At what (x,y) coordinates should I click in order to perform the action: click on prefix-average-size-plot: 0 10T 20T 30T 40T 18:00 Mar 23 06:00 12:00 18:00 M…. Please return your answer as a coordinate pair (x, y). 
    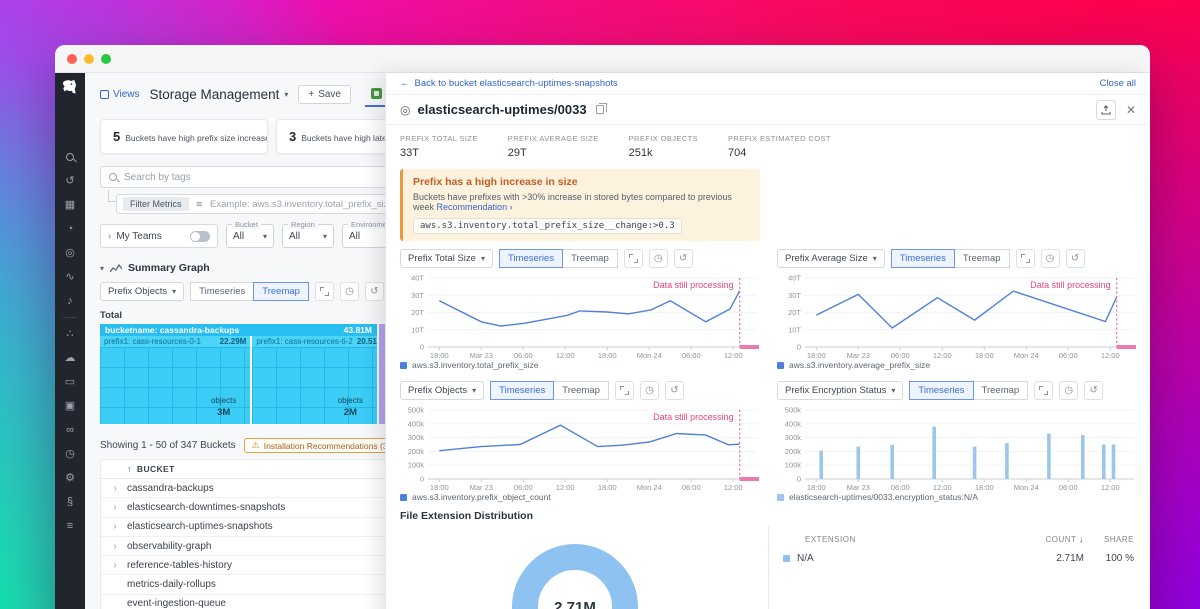
    Looking at the image, I should click on (956, 315).